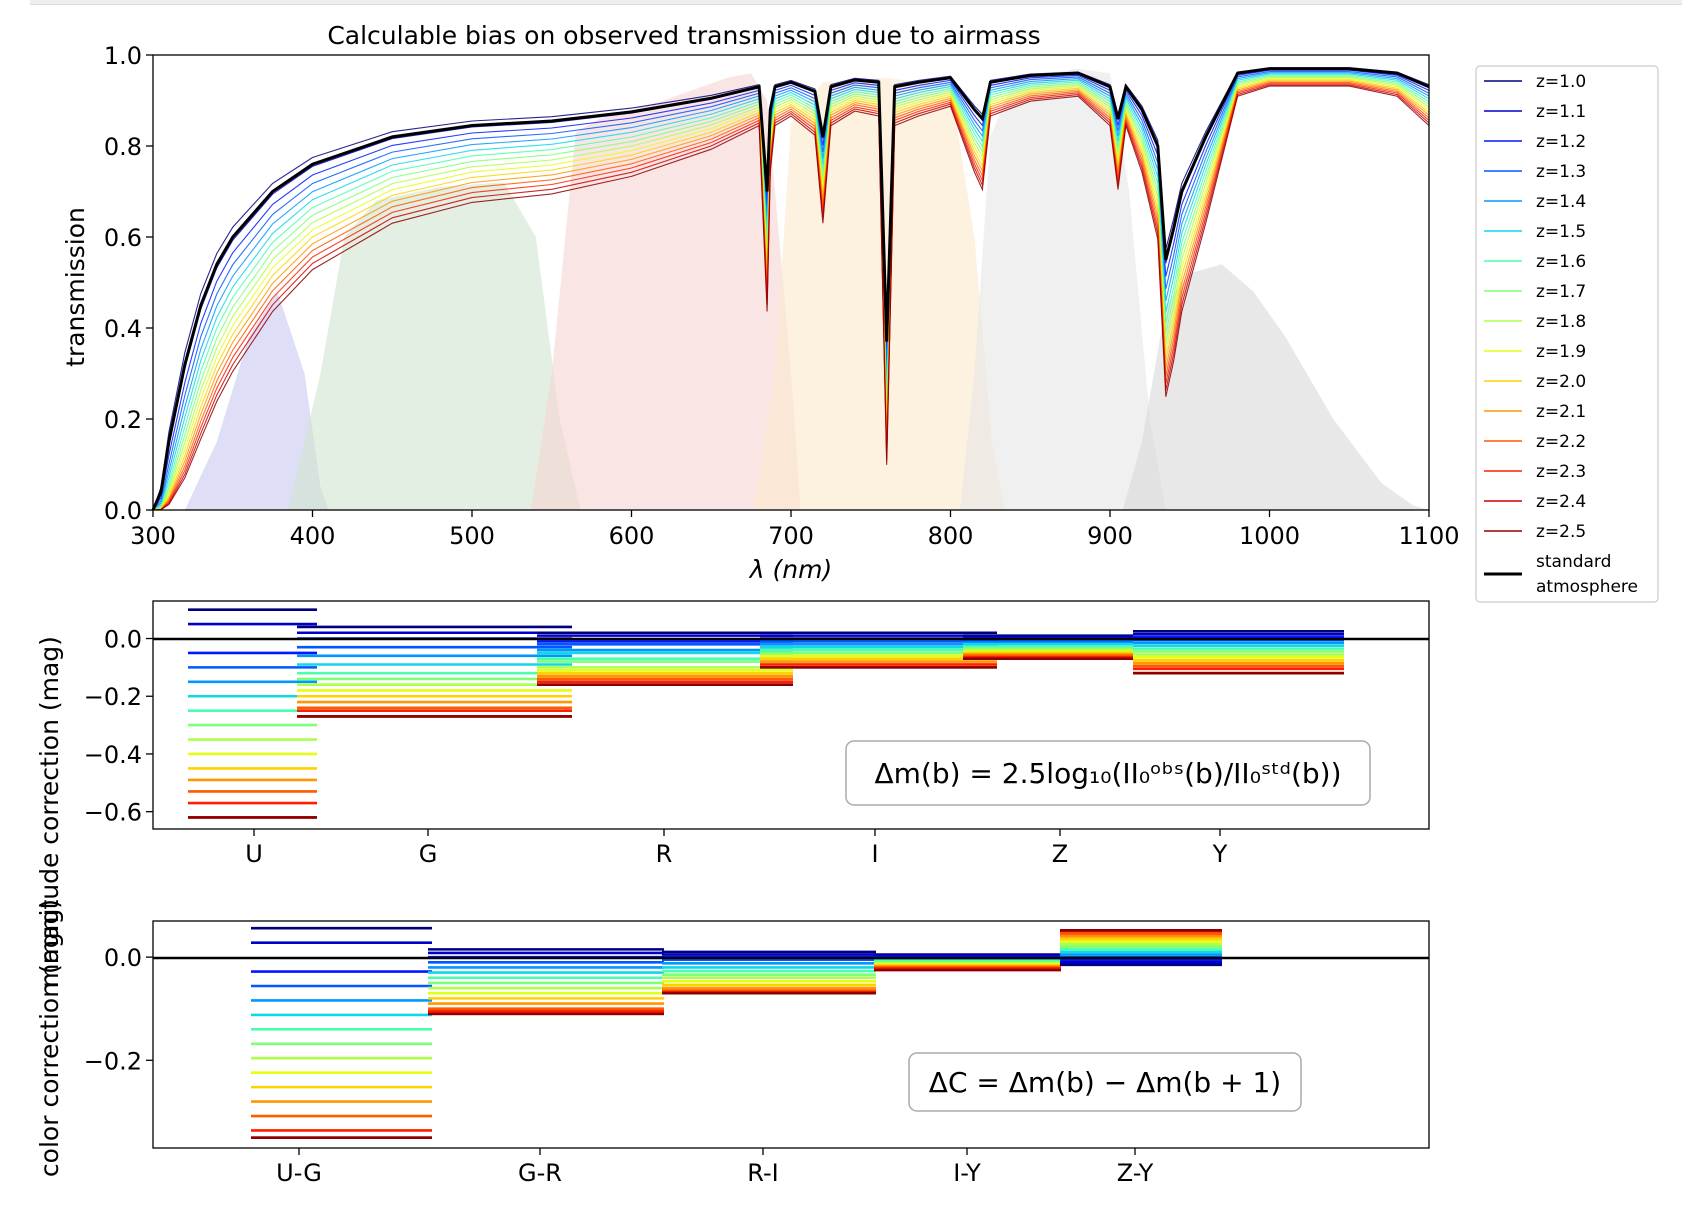 Image resolution: width=1682 pixels, height=1216 pixels. I want to click on legend-box, so click(1567, 334).